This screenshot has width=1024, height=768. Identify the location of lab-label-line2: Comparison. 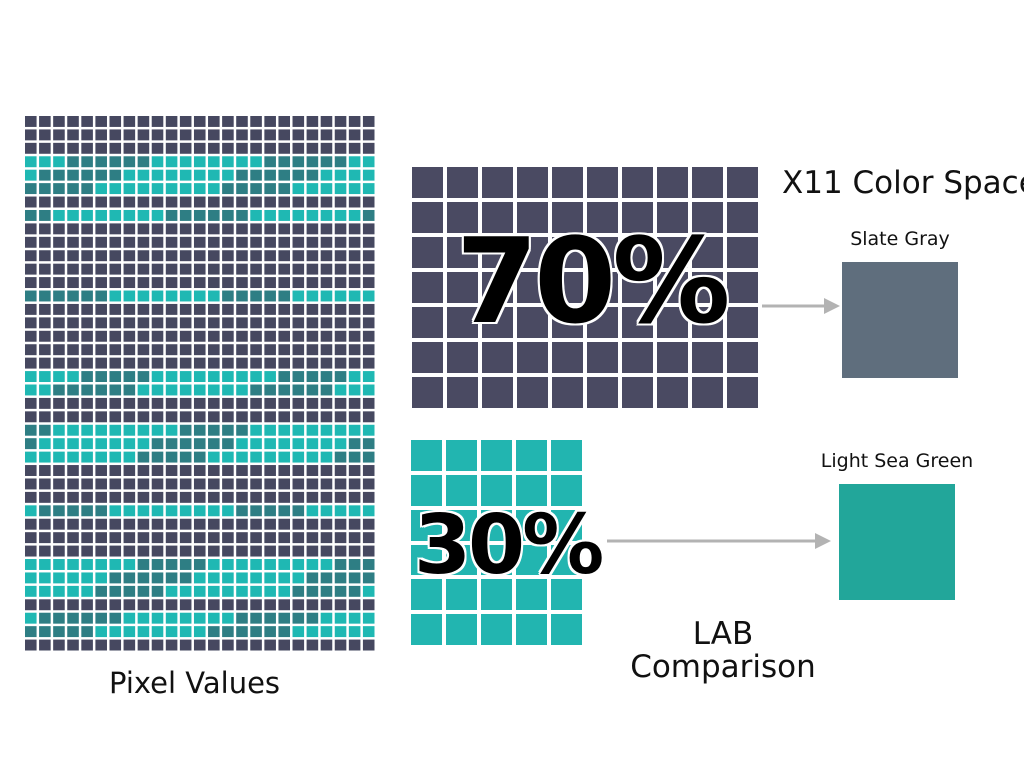
(723, 667).